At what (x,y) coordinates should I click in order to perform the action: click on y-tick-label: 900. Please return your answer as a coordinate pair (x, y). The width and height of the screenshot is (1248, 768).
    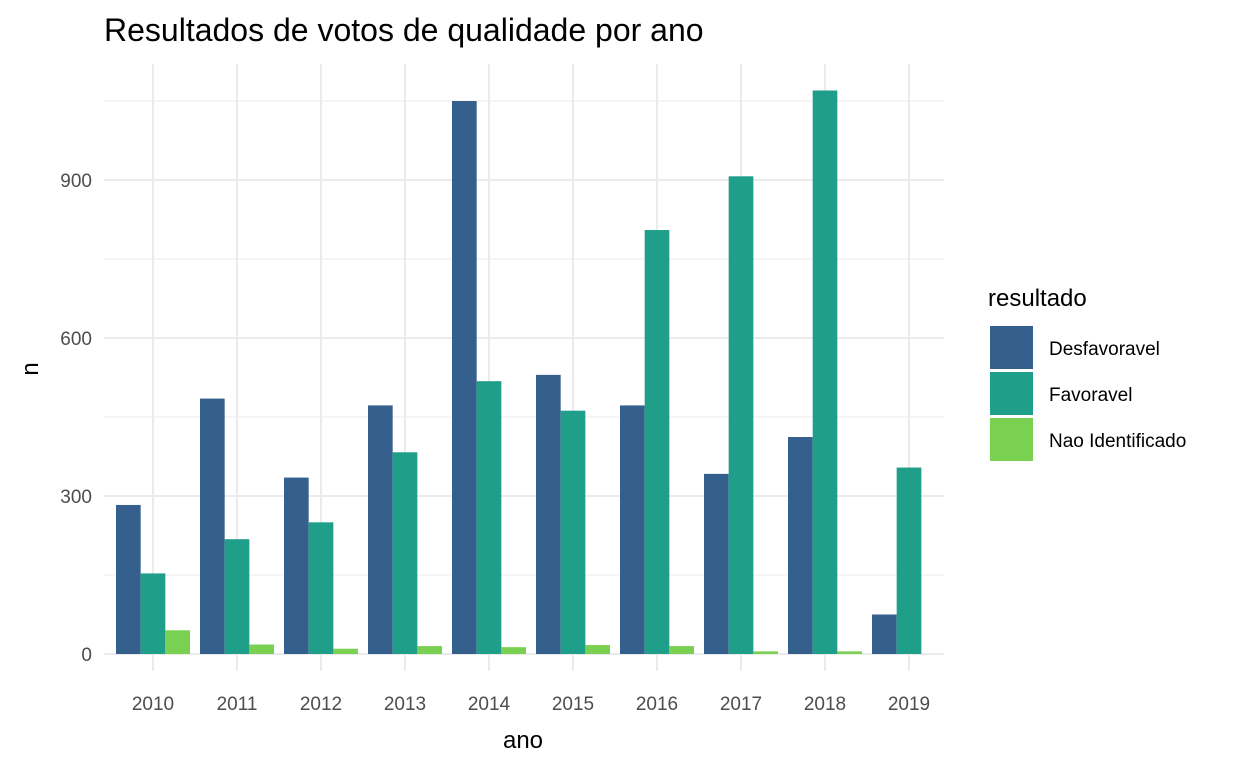
    Looking at the image, I should click on (76, 181).